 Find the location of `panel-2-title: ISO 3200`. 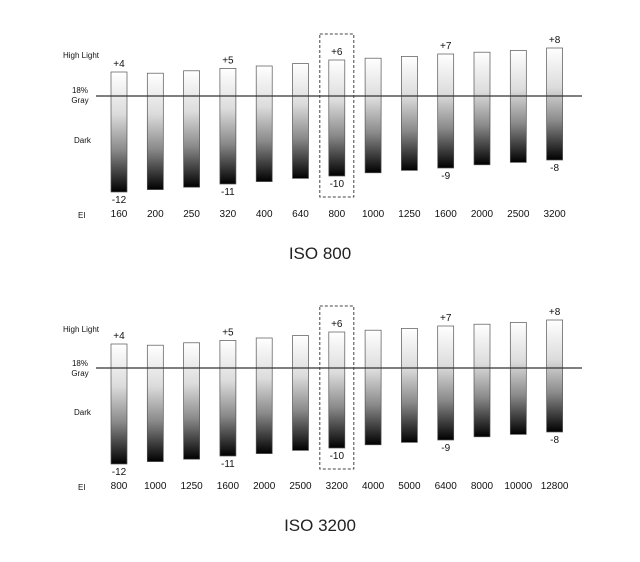

panel-2-title: ISO 3200 is located at coordinates (320, 525).